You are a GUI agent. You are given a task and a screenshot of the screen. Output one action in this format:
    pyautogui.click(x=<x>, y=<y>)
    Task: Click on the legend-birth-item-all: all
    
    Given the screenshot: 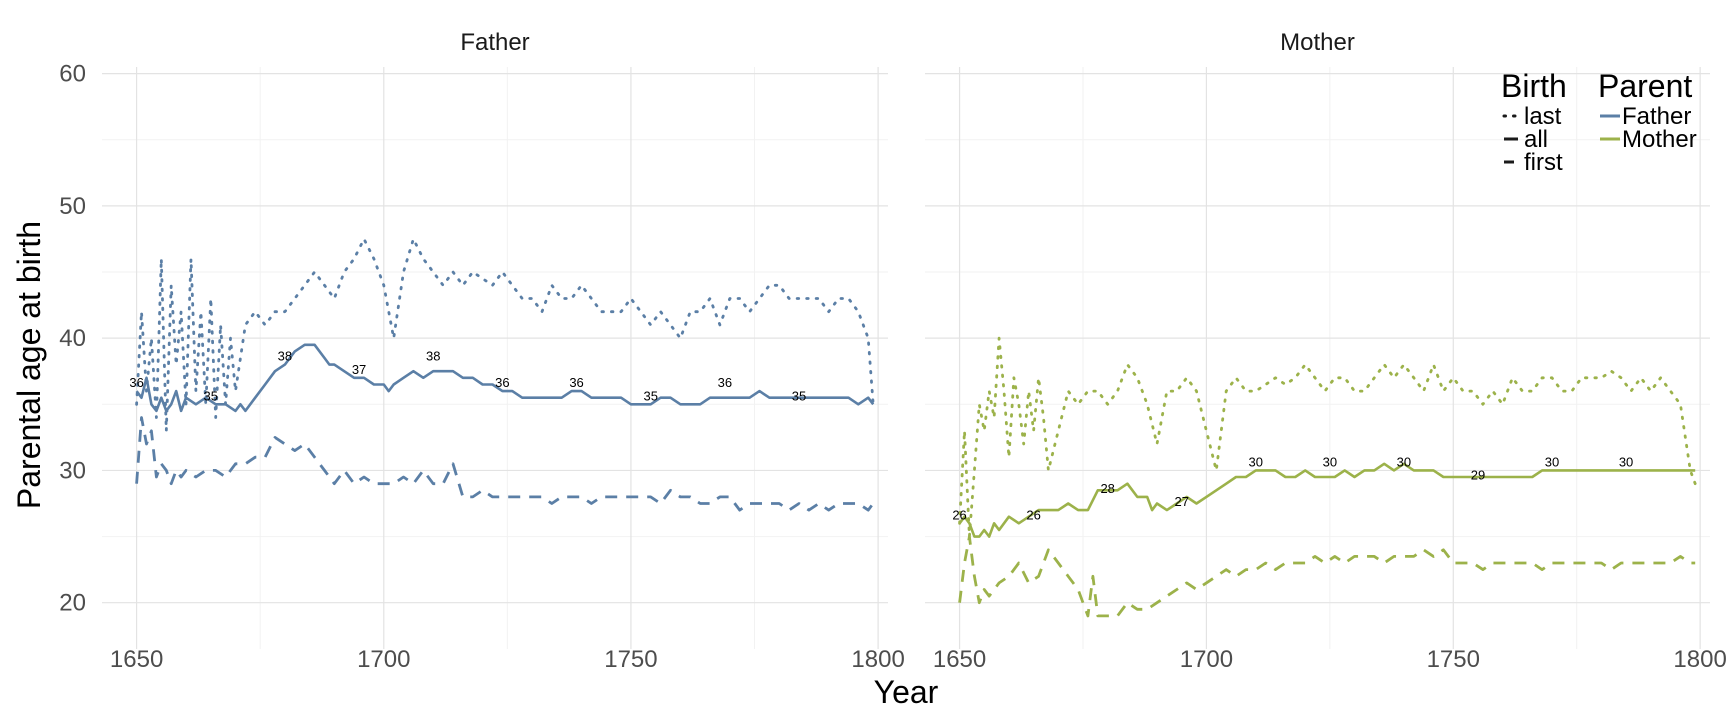 What is the action you would take?
    pyautogui.click(x=1526, y=139)
    